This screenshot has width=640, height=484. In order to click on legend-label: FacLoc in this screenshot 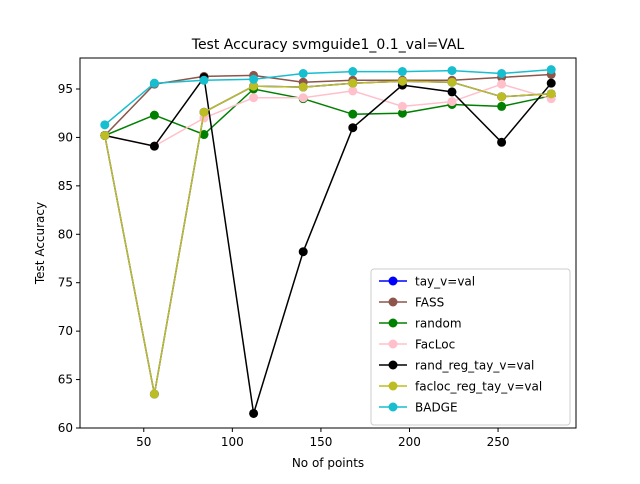, I will do `click(435, 345)`.